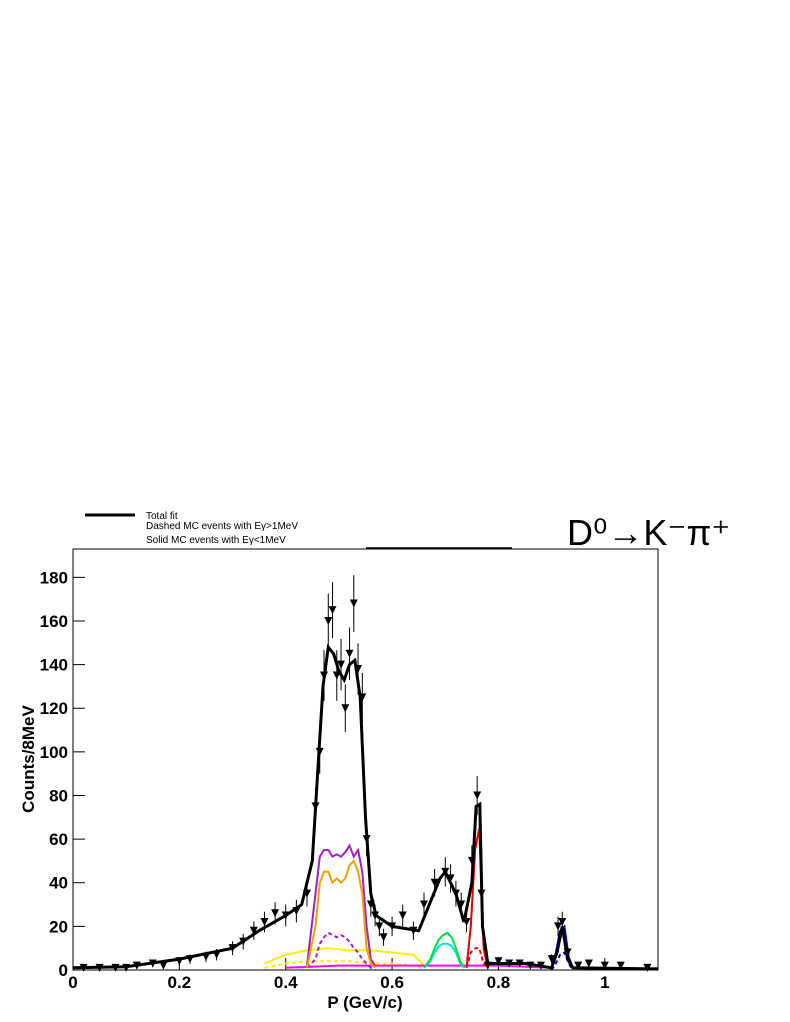 The height and width of the screenshot is (1022, 790). I want to click on legend-entry: Total fit, so click(162, 516).